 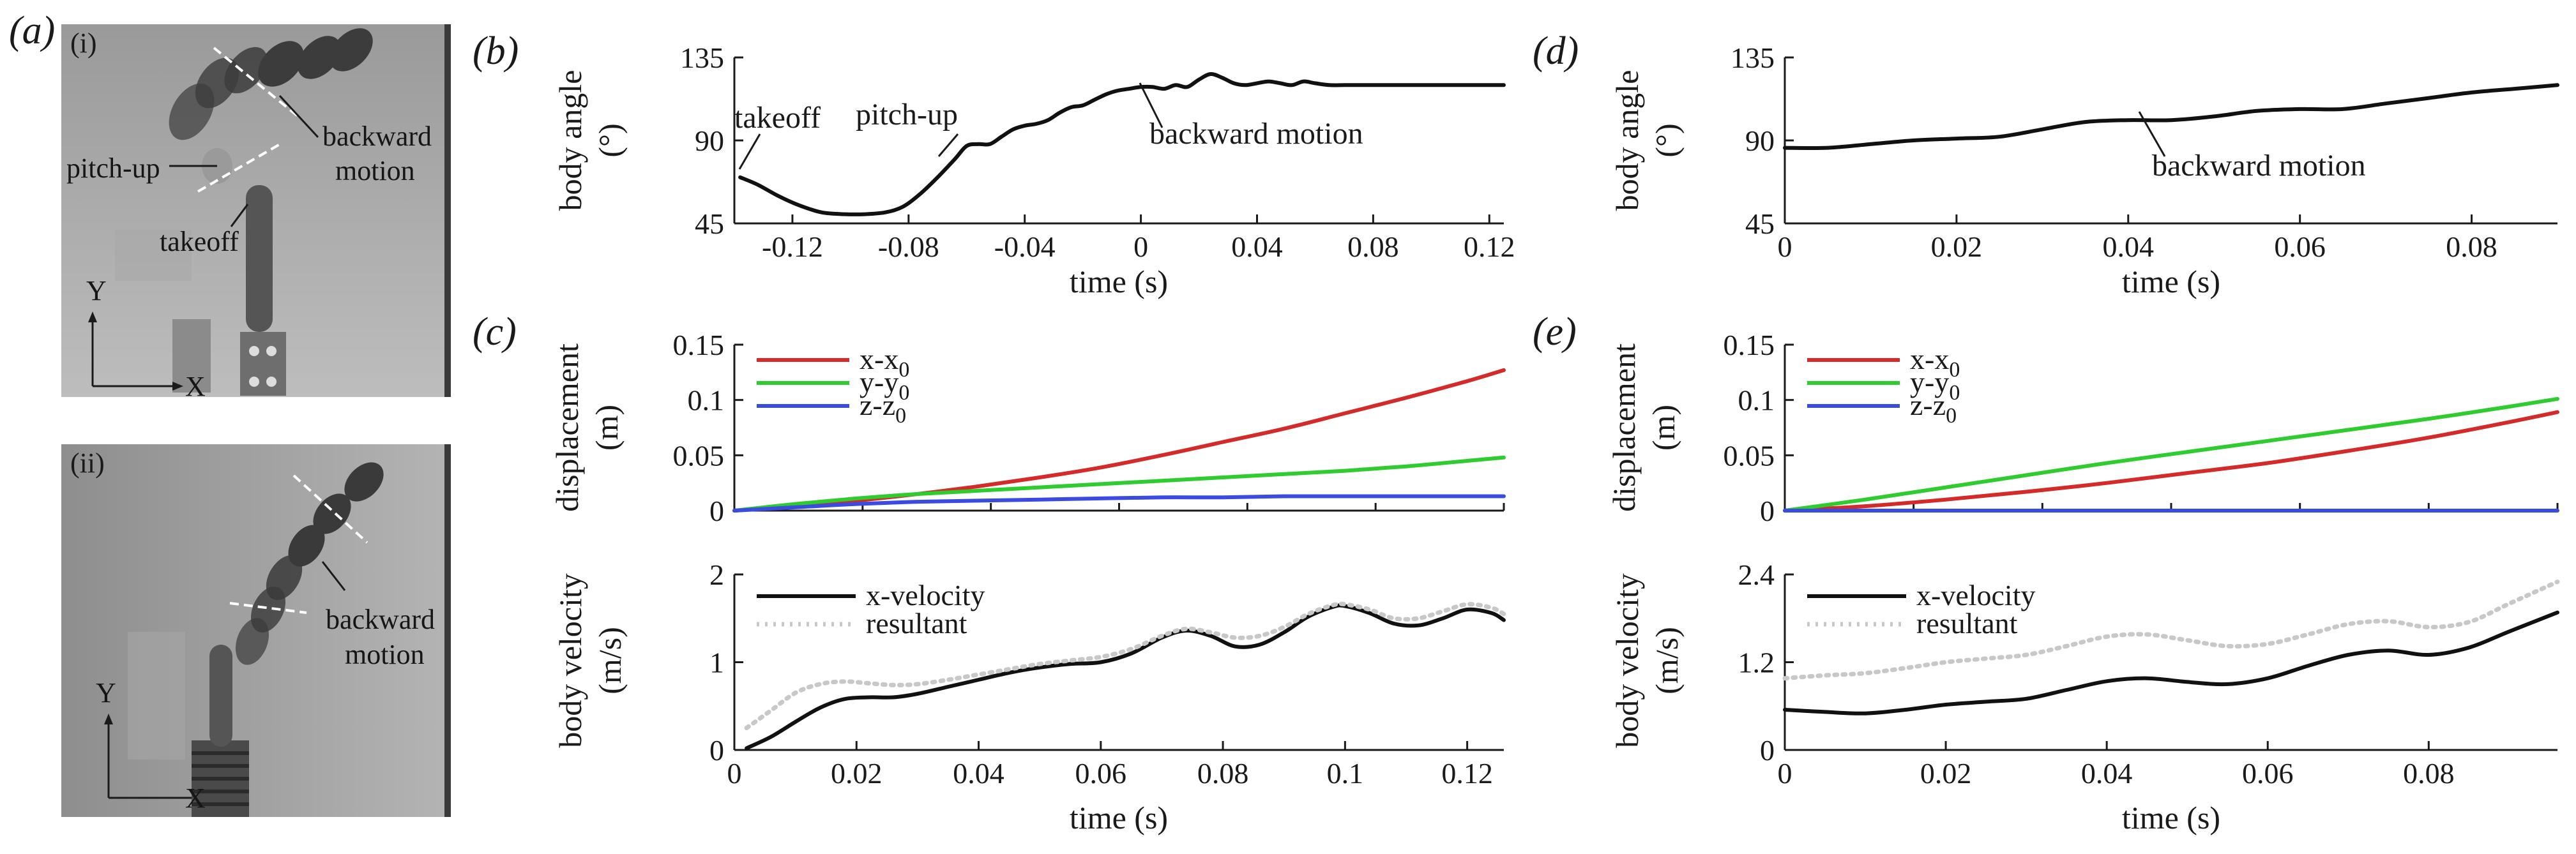 I want to click on x-tick-label: -0.08, so click(x=908, y=246).